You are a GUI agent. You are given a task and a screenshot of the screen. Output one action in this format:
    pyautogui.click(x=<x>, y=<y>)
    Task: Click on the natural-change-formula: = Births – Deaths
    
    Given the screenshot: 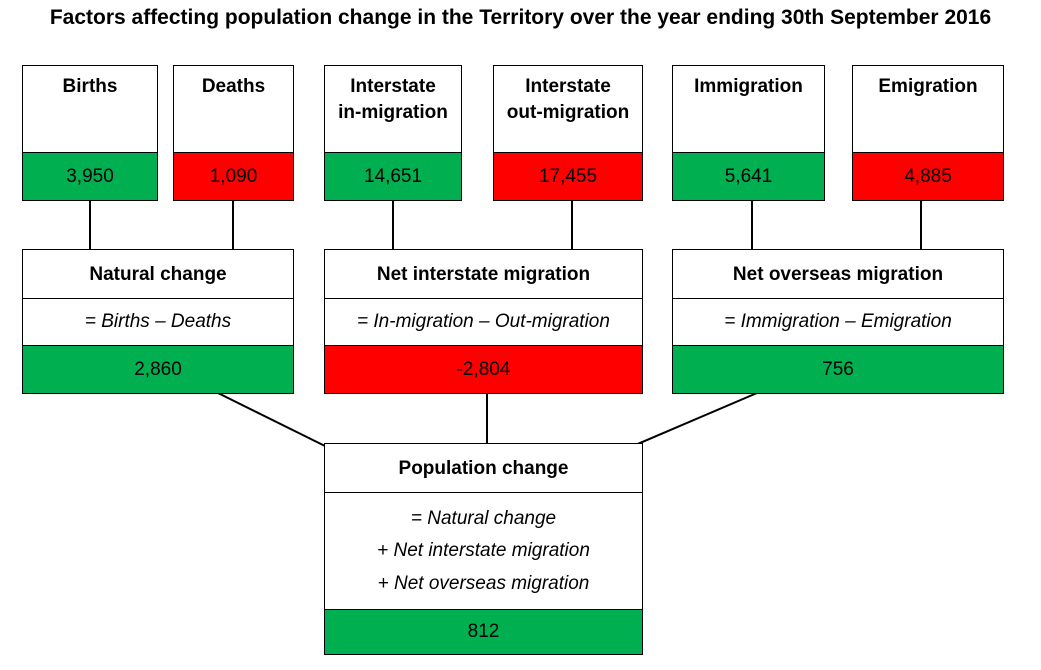 What is the action you would take?
    pyautogui.click(x=158, y=322)
    